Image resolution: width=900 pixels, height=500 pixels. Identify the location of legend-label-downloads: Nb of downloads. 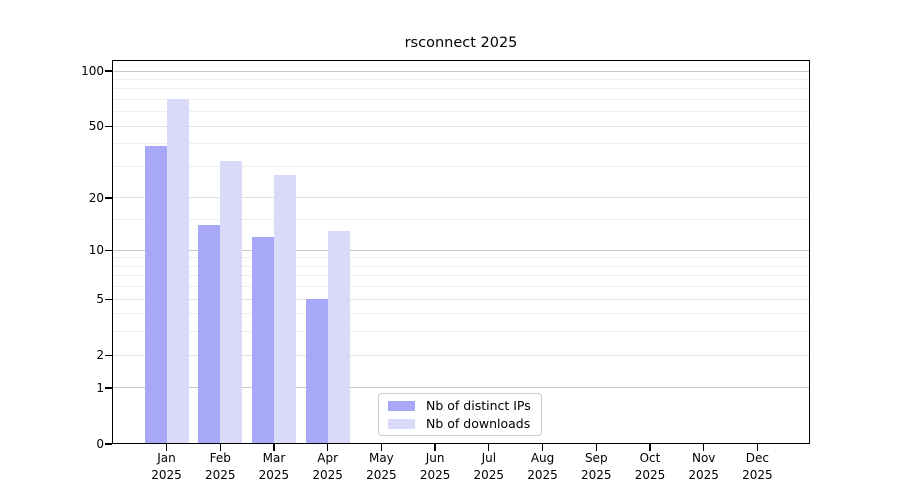
(478, 423).